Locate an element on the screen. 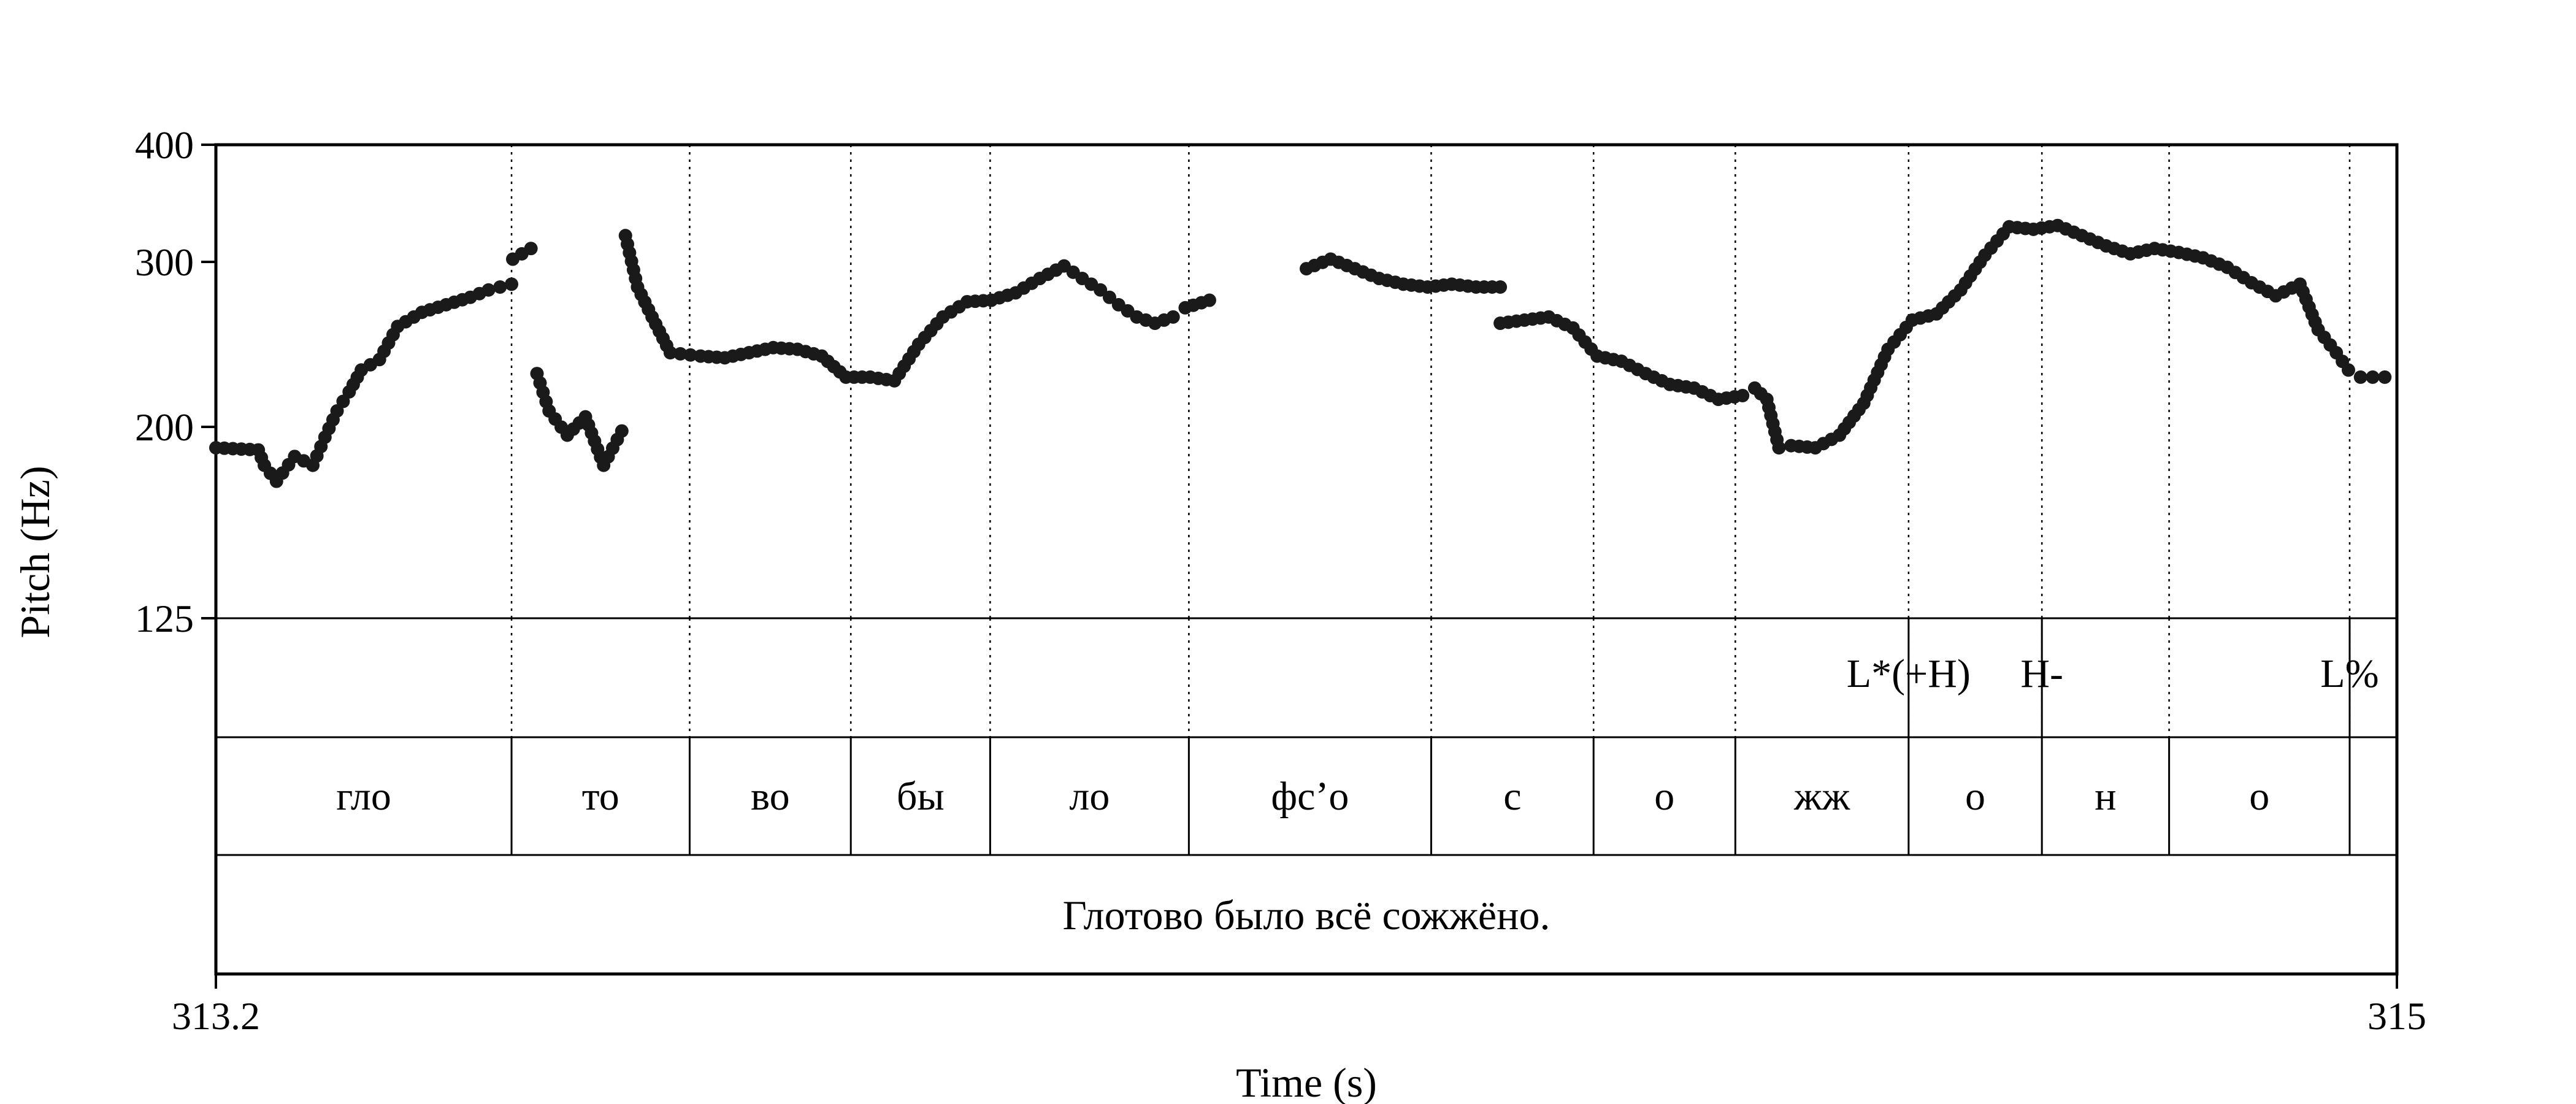 The height and width of the screenshot is (1104, 2576). syllable-label: жж is located at coordinates (1821, 796).